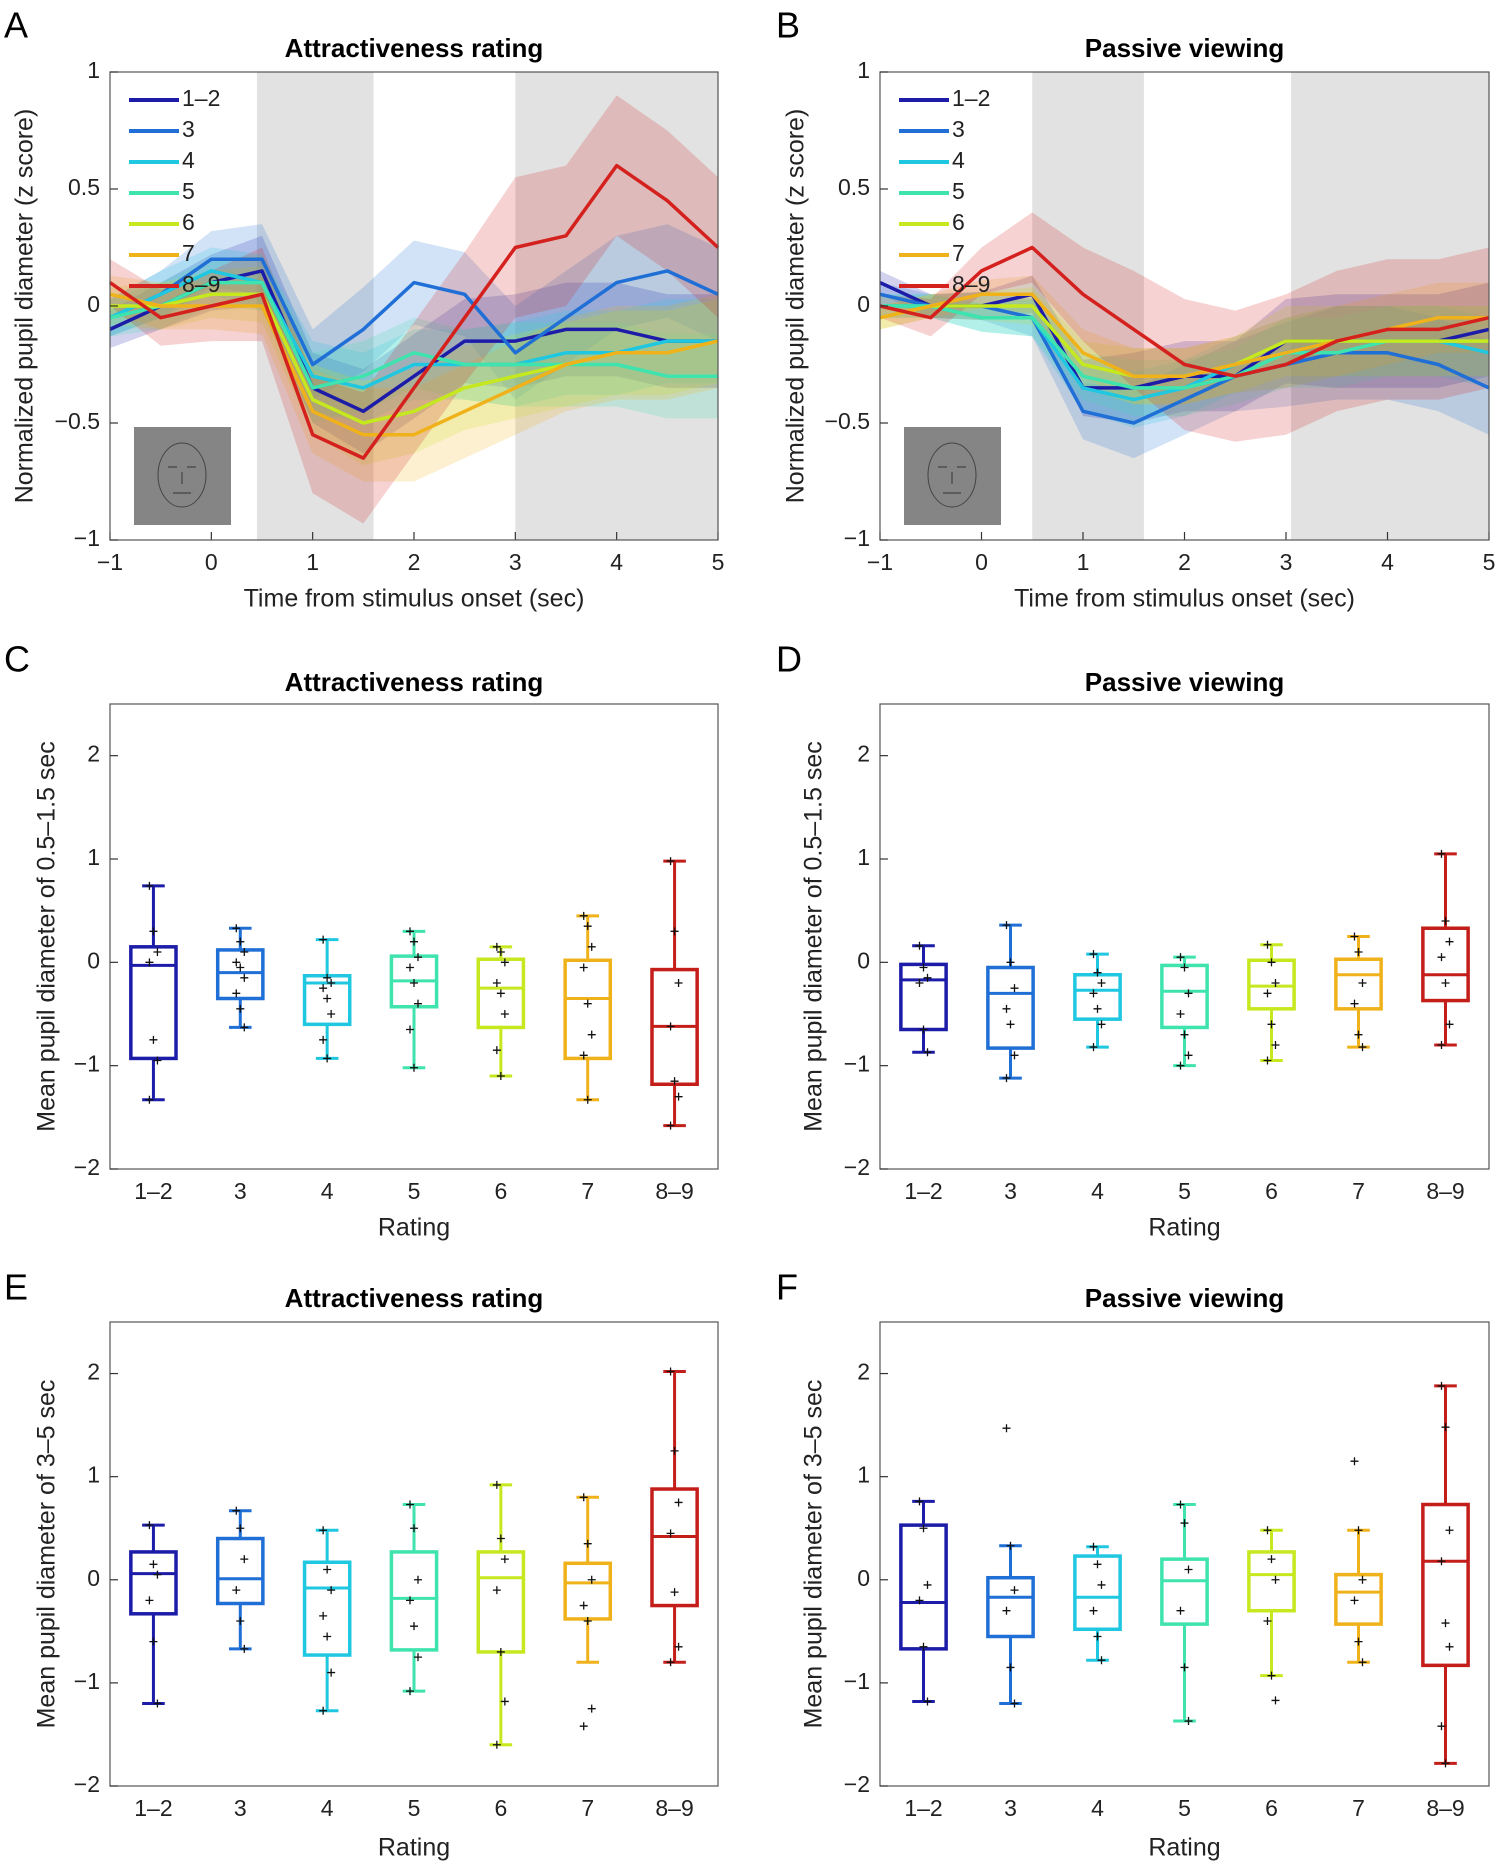  Describe the element at coordinates (93, 960) in the screenshot. I see `y-tick-label: 0` at that location.